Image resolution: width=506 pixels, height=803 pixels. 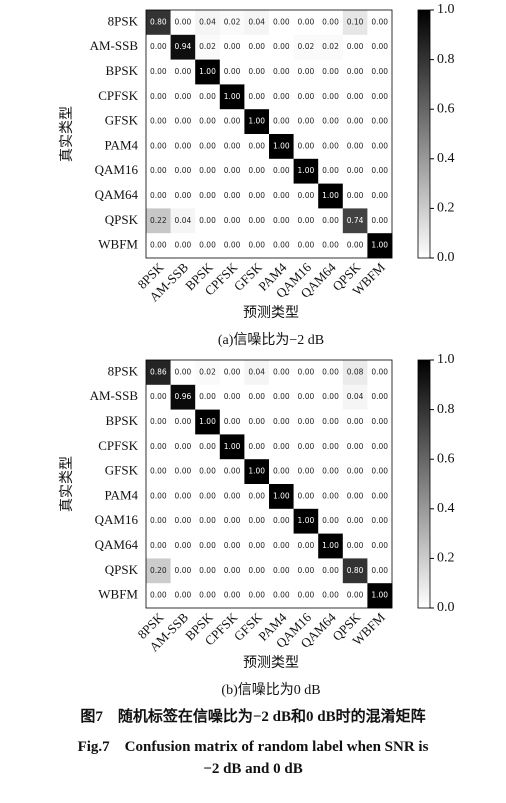 I want to click on y-tick-label: 8PSK, so click(x=123, y=20).